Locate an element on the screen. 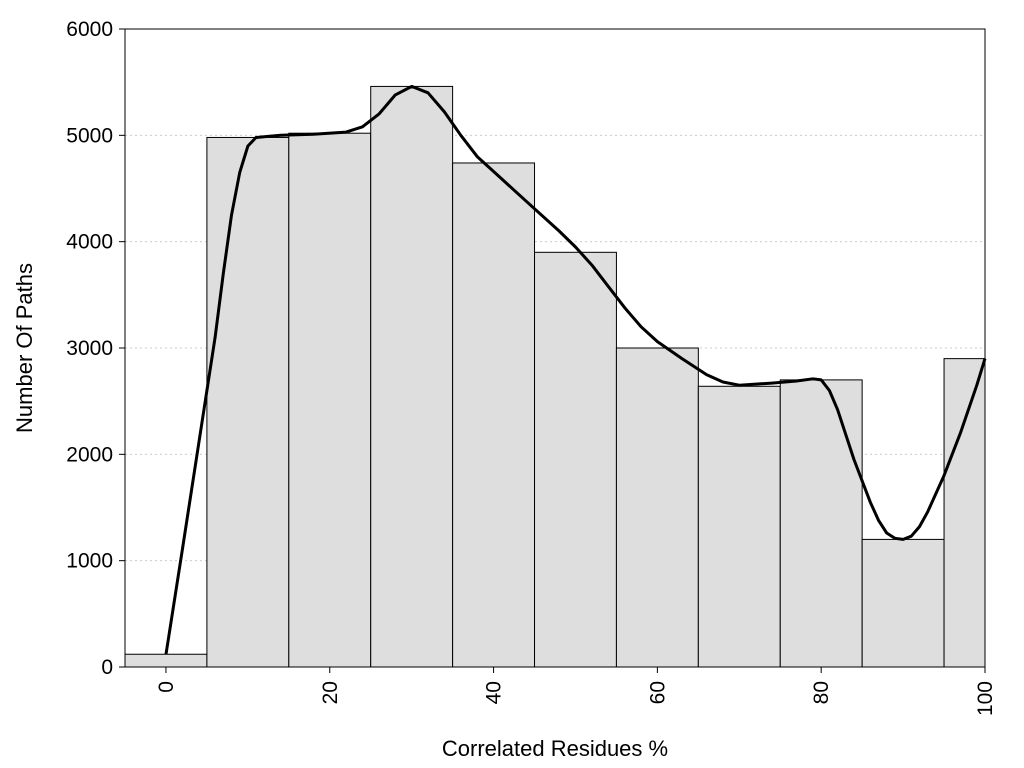  x-tick-label: 60 is located at coordinates (657, 692).